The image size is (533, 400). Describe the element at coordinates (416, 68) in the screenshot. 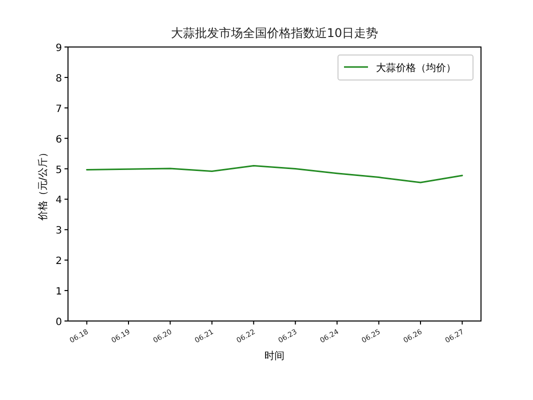

I see `legend-label: 大蒜价格（均价）` at that location.